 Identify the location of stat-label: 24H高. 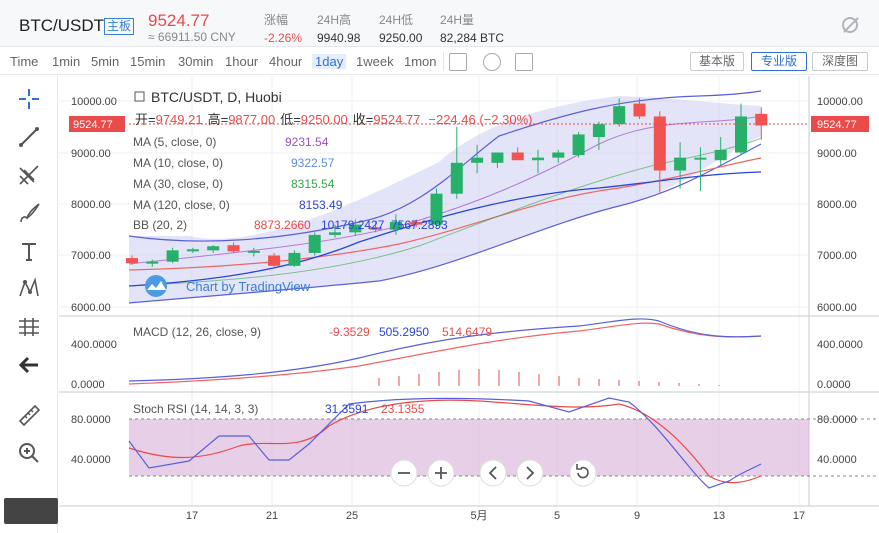
(334, 20).